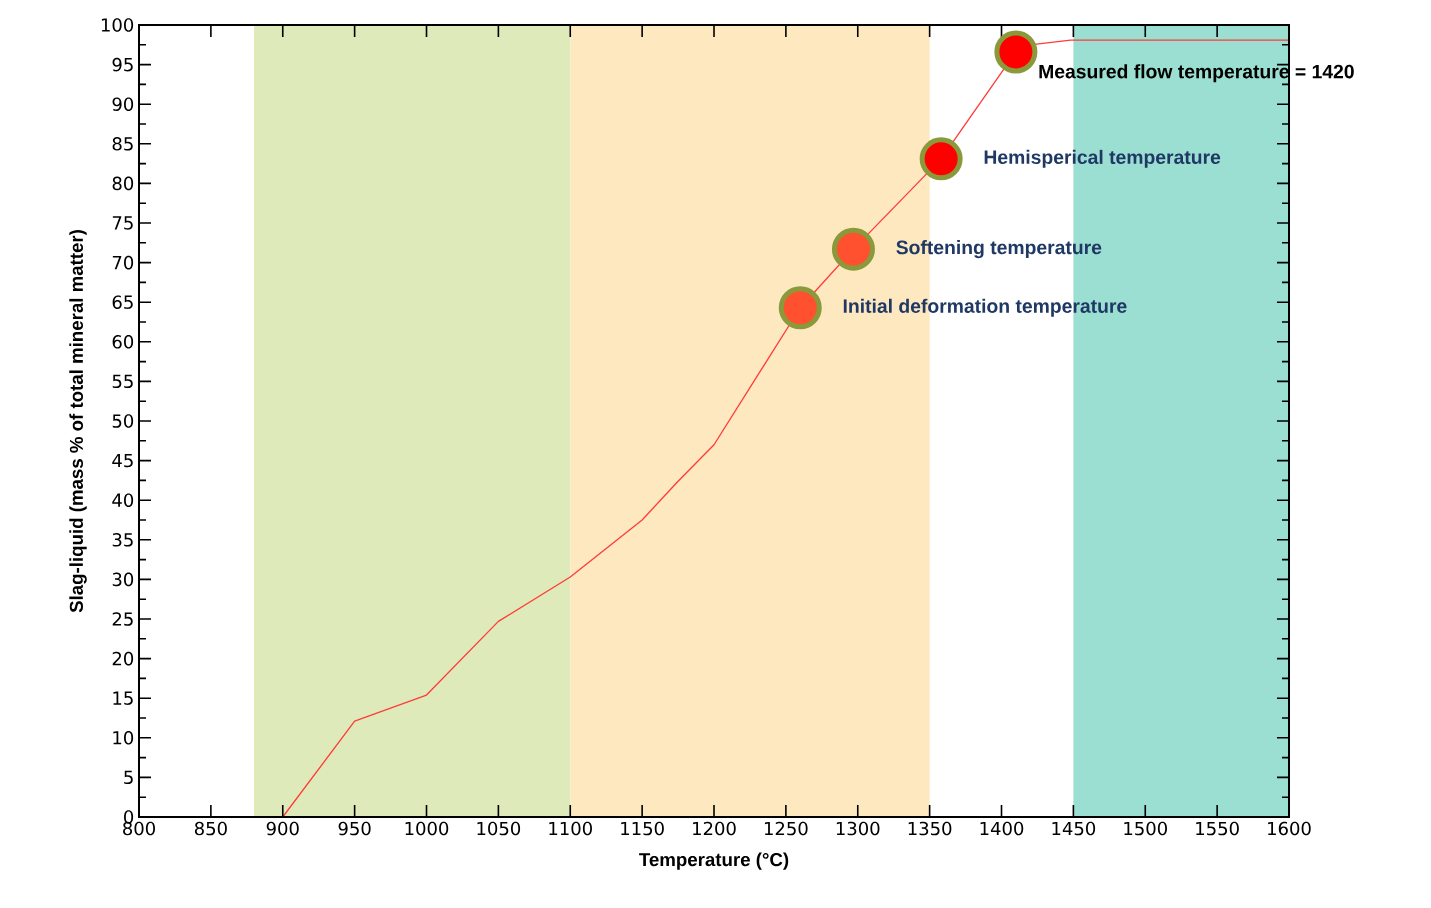 This screenshot has height=908, width=1431. Describe the element at coordinates (1102, 158) in the screenshot. I see `annotation: Hemisperical temperature` at that location.